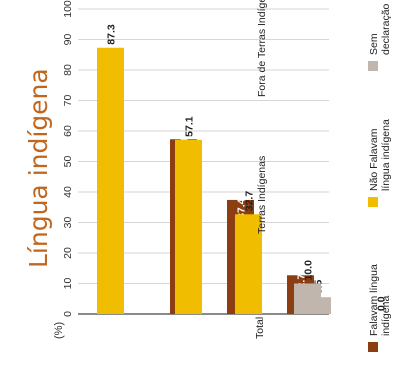 This screenshot has width=399, height=374. What do you see at coordinates (68, 40) in the screenshot?
I see `tick-label: 90` at bounding box center [68, 40].